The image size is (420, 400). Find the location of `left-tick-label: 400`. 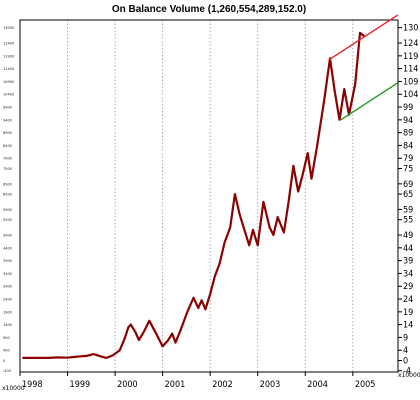

left-tick-label: 400 is located at coordinates (6, 351).